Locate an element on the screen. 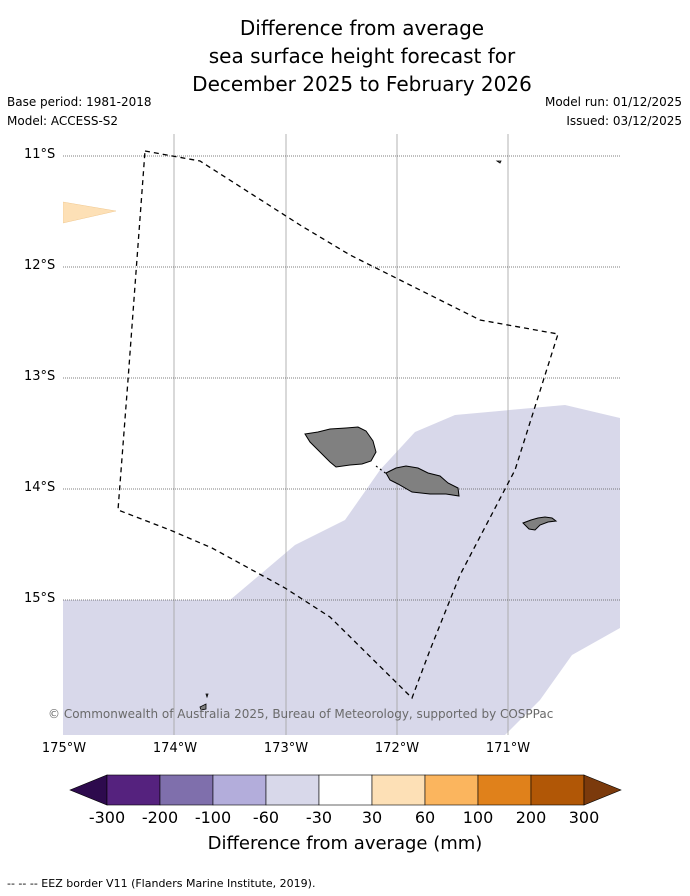 This screenshot has width=690, height=896. savaii-island is located at coordinates (340, 447).